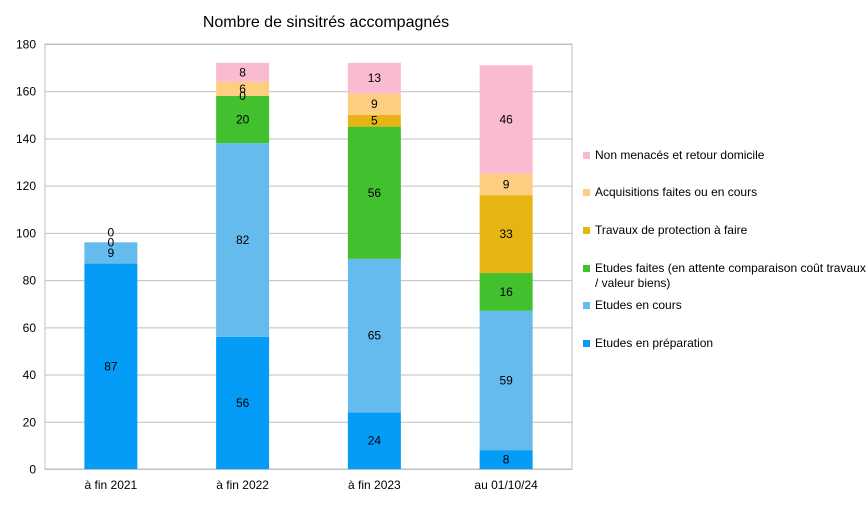 The image size is (868, 508). Describe the element at coordinates (32, 470) in the screenshot. I see `y-tick-label: 0` at that location.